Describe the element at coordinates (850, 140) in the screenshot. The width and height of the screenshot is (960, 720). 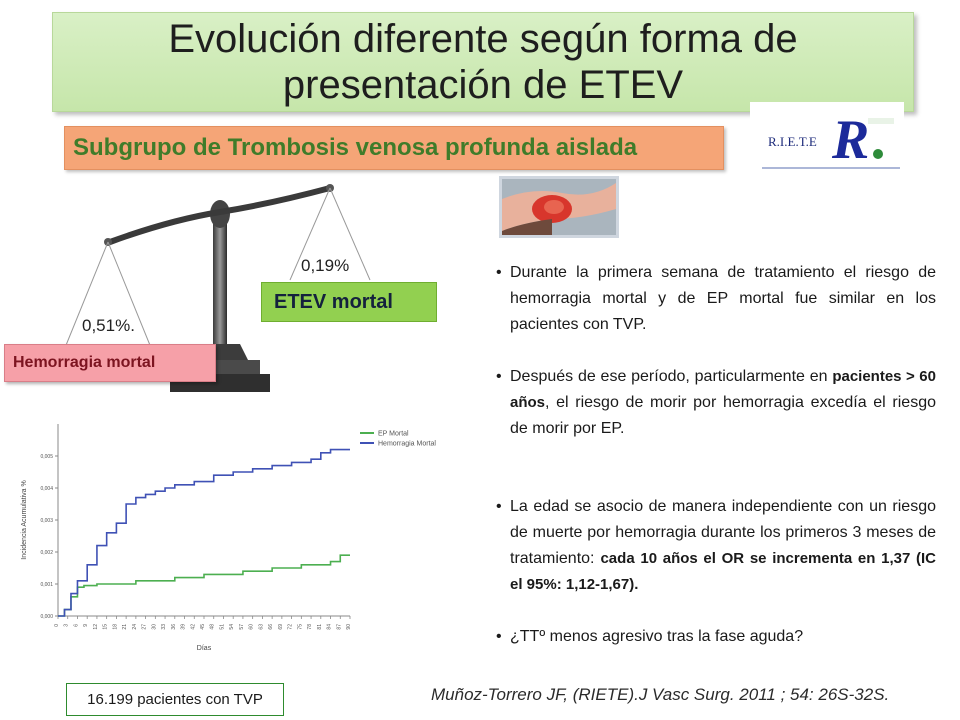
I see `logo-mark: R` at that location.